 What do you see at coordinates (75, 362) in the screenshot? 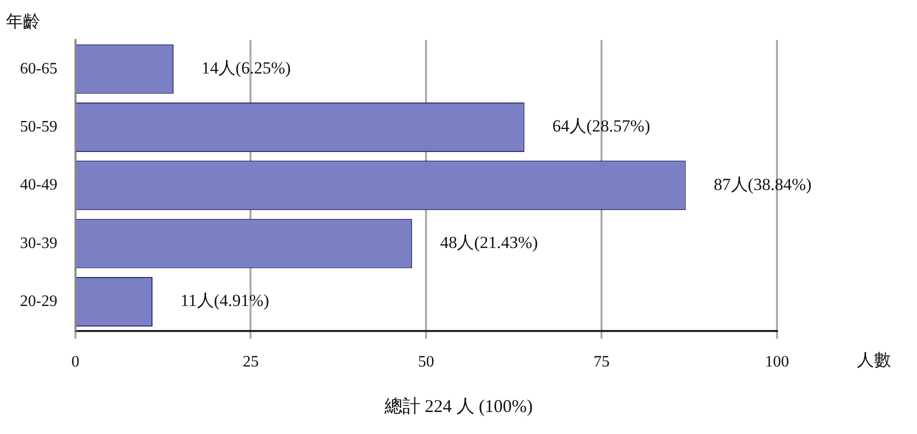
I see `x-tick-label: 0` at bounding box center [75, 362].